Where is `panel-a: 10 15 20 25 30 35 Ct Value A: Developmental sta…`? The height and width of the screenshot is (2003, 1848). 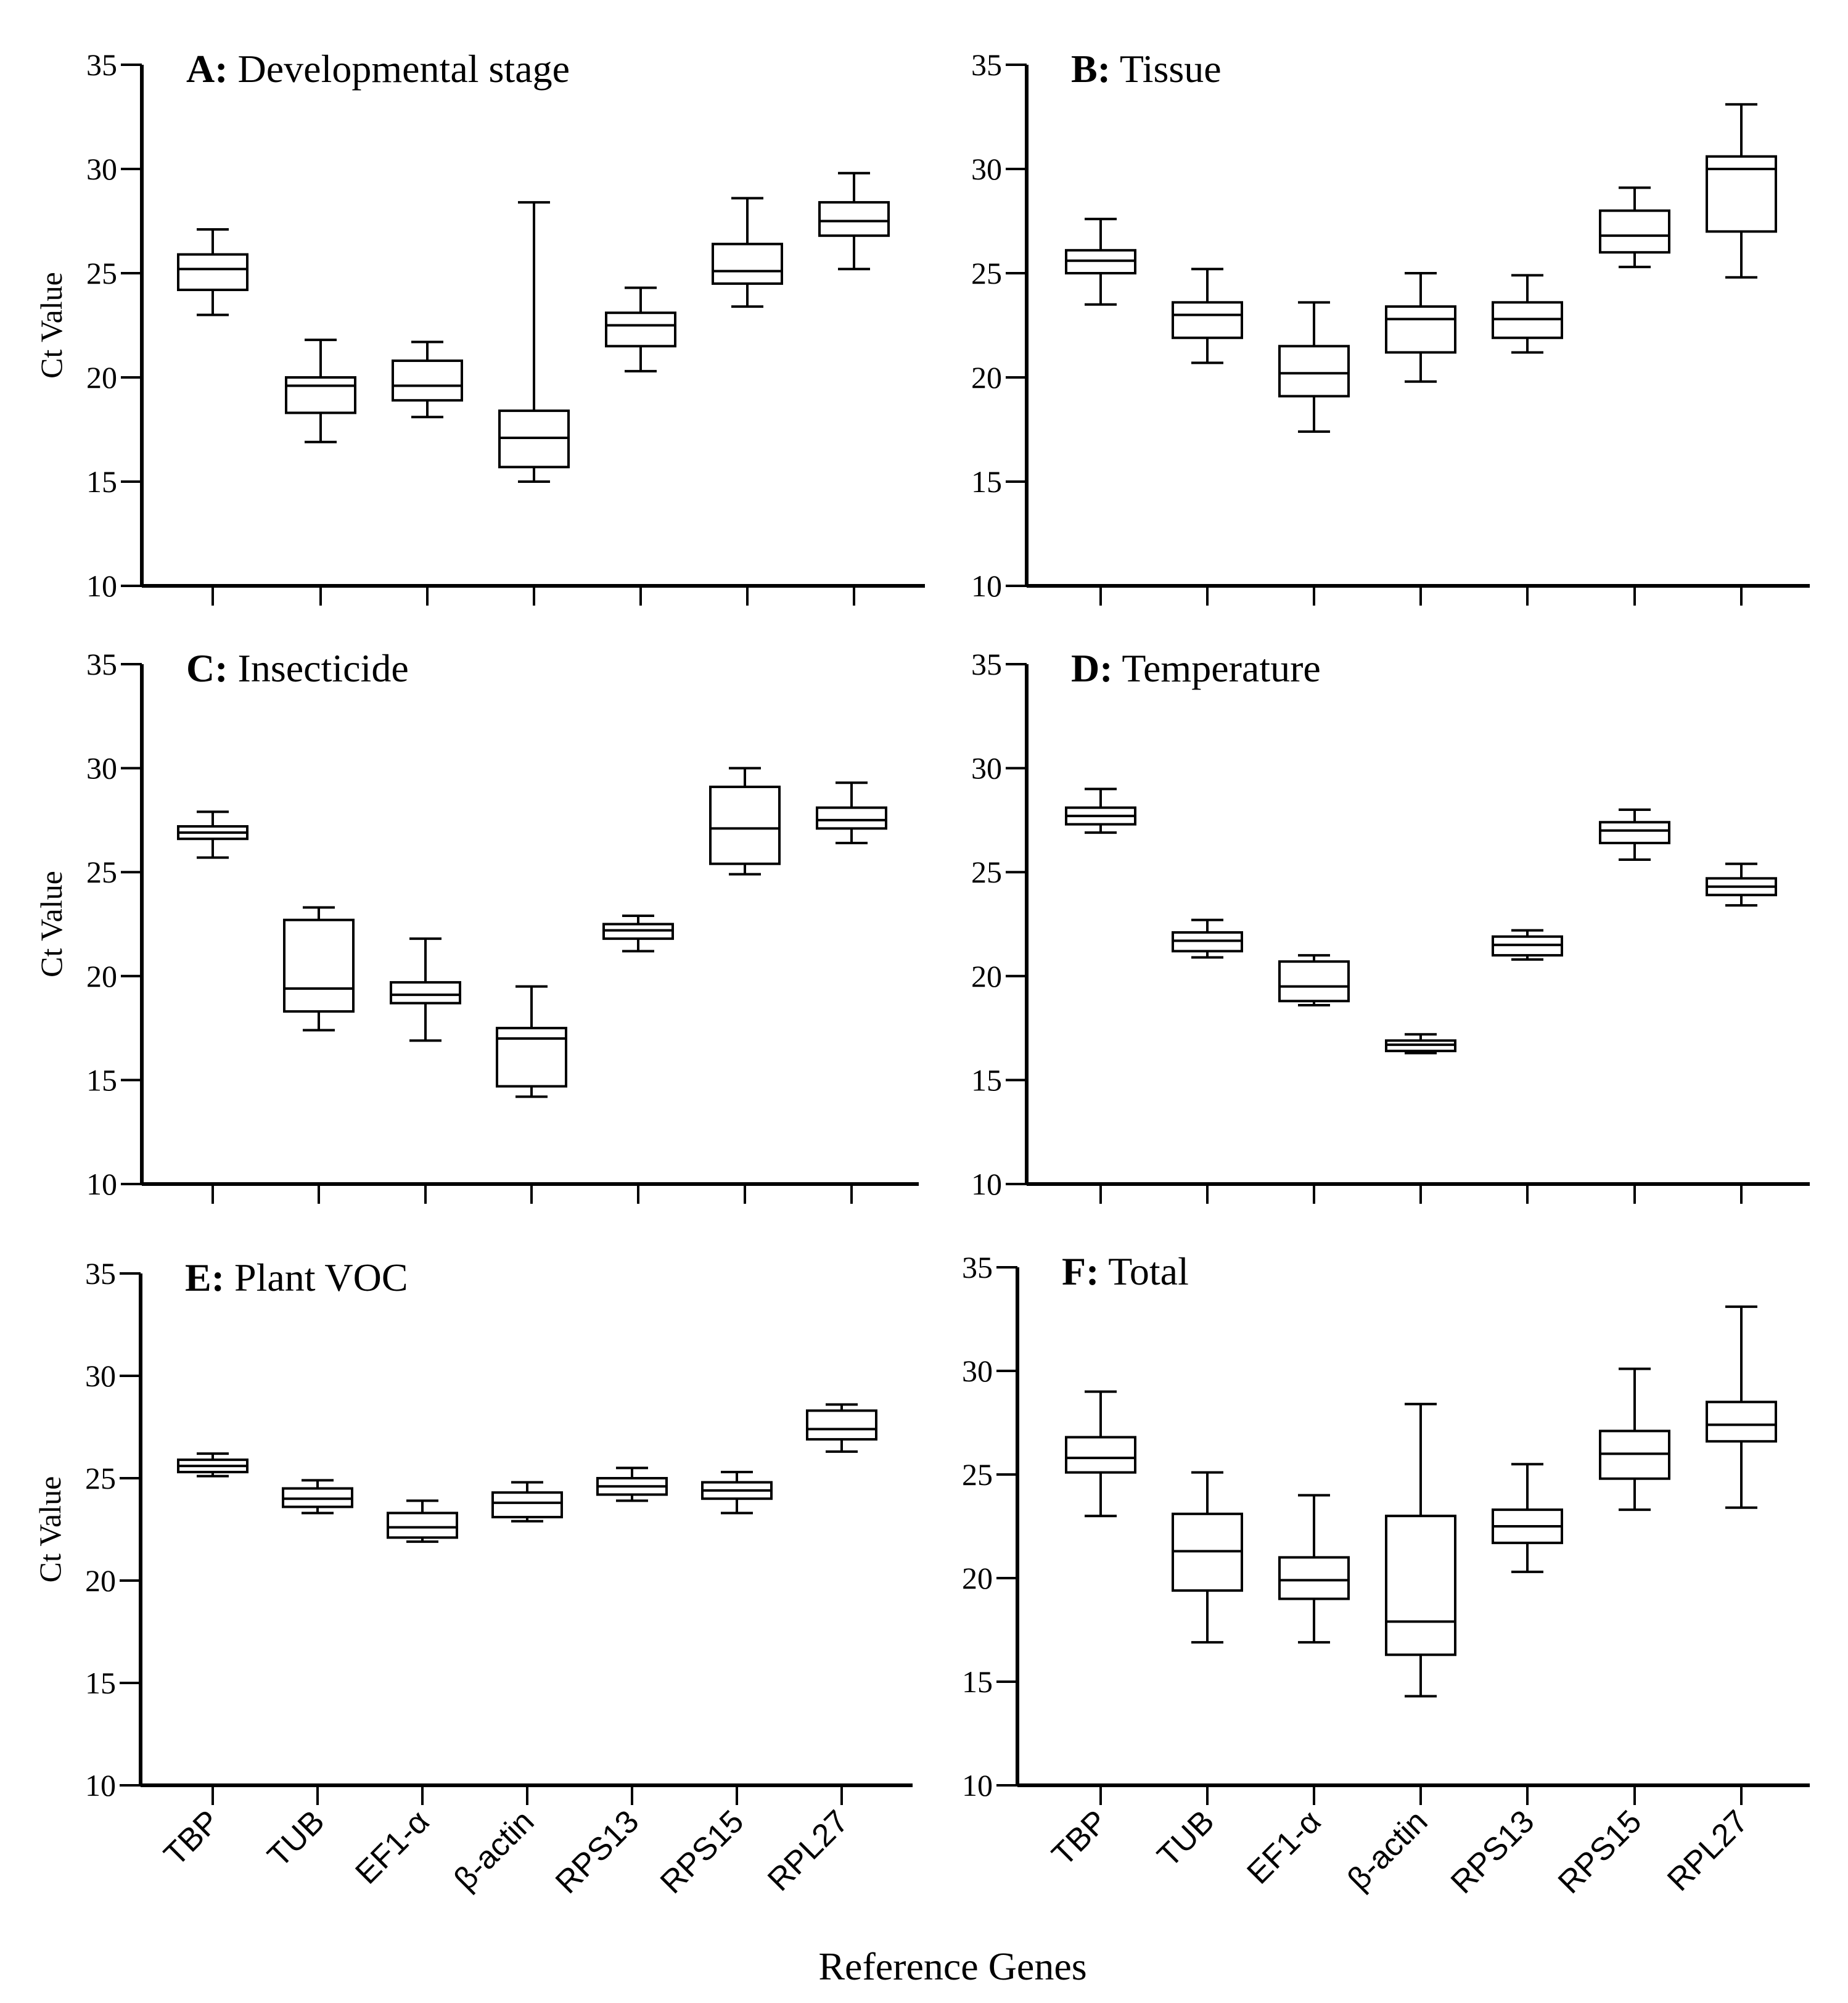
panel-a: 10 15 20 25 30 35 Ct Value A: Developmental sta… is located at coordinates (479, 327).